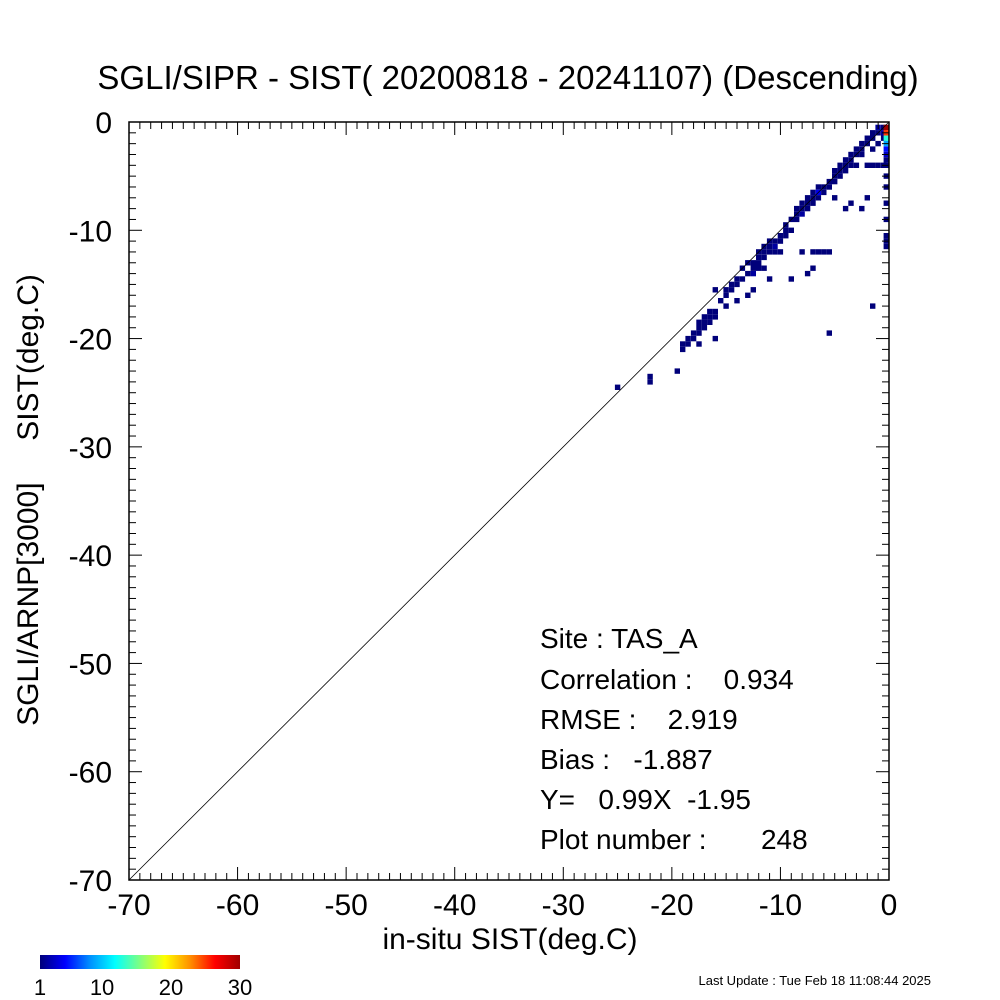  I want to click on stats-correlation: Correlation : 0.934, so click(667, 679).